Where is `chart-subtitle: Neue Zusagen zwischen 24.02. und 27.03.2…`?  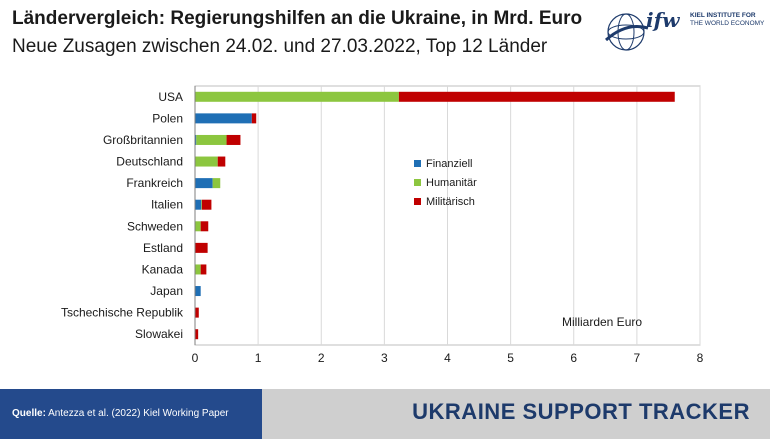
chart-subtitle: Neue Zusagen zwischen 24.02. und 27.03.2… is located at coordinates (280, 46).